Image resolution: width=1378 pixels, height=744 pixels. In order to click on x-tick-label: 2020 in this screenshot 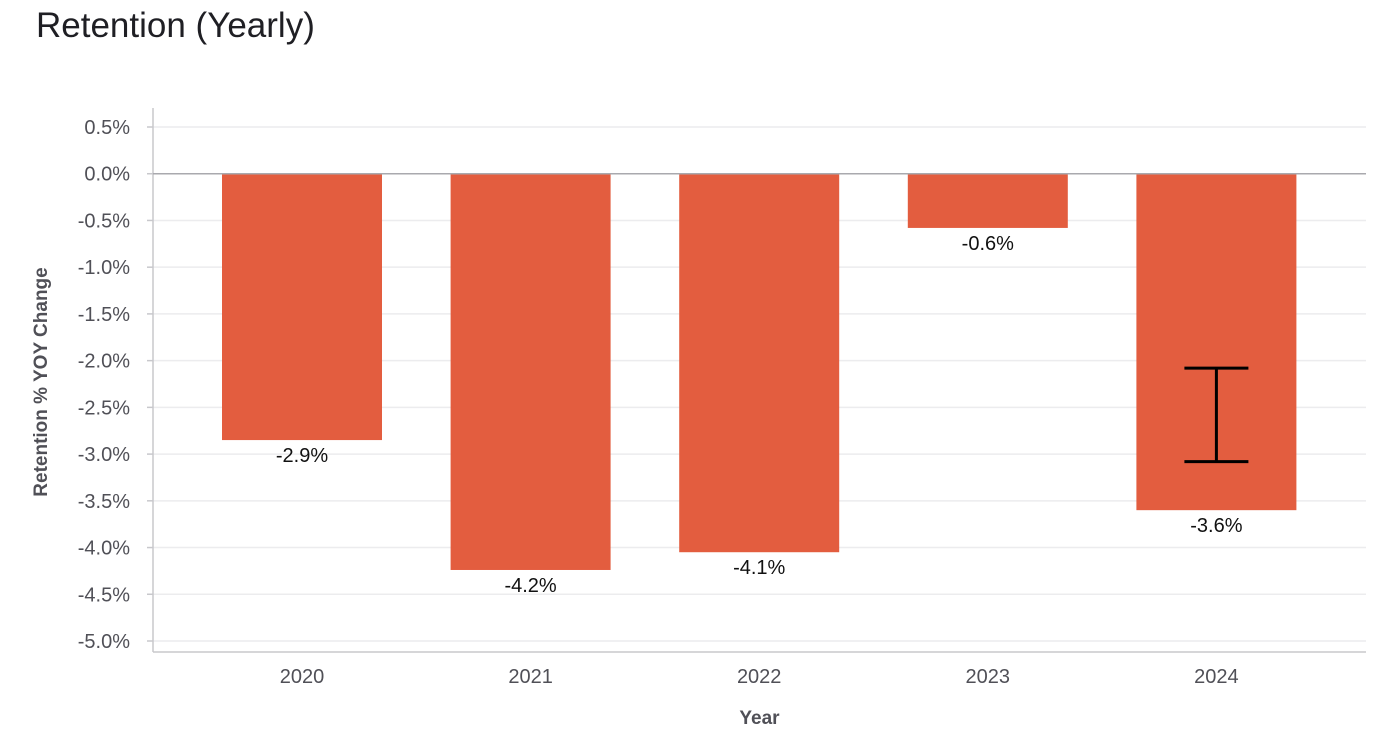, I will do `click(302, 677)`.